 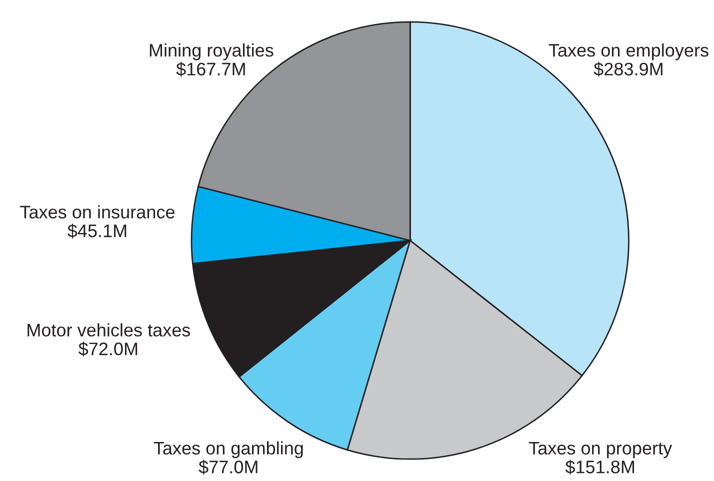 What do you see at coordinates (108, 349) in the screenshot?
I see `data-label: $72.0M` at bounding box center [108, 349].